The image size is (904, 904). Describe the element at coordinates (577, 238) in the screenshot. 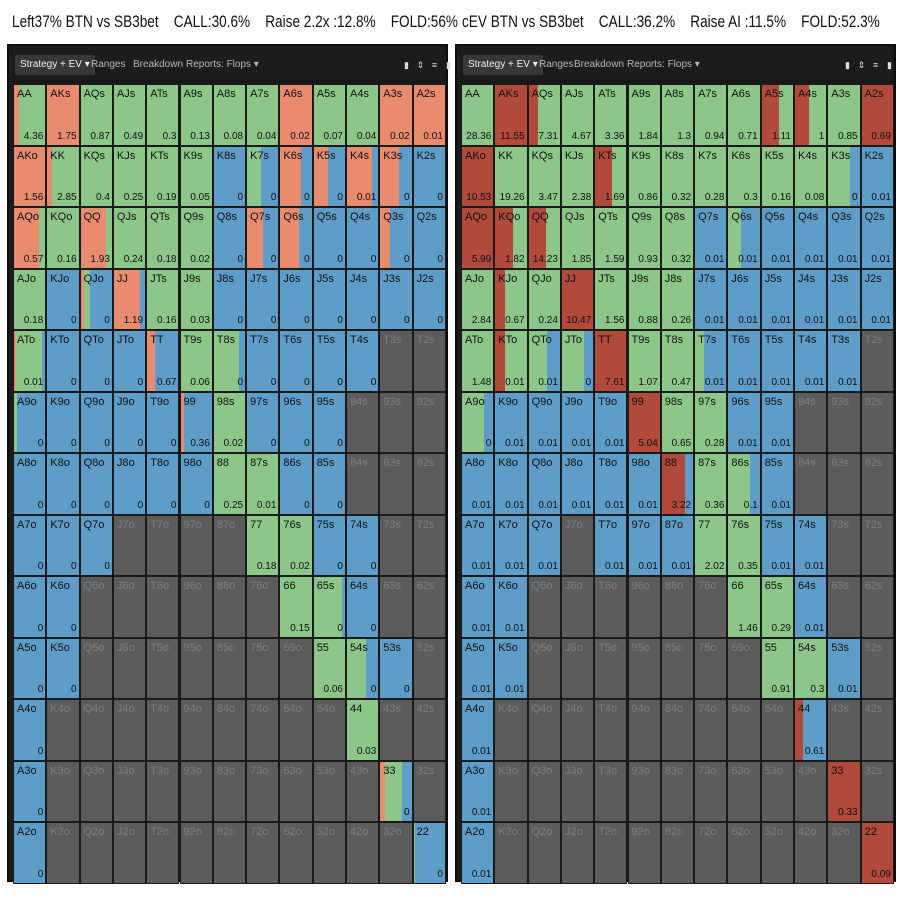

I see `hand-cell-qjs: QJs 1.85` at that location.